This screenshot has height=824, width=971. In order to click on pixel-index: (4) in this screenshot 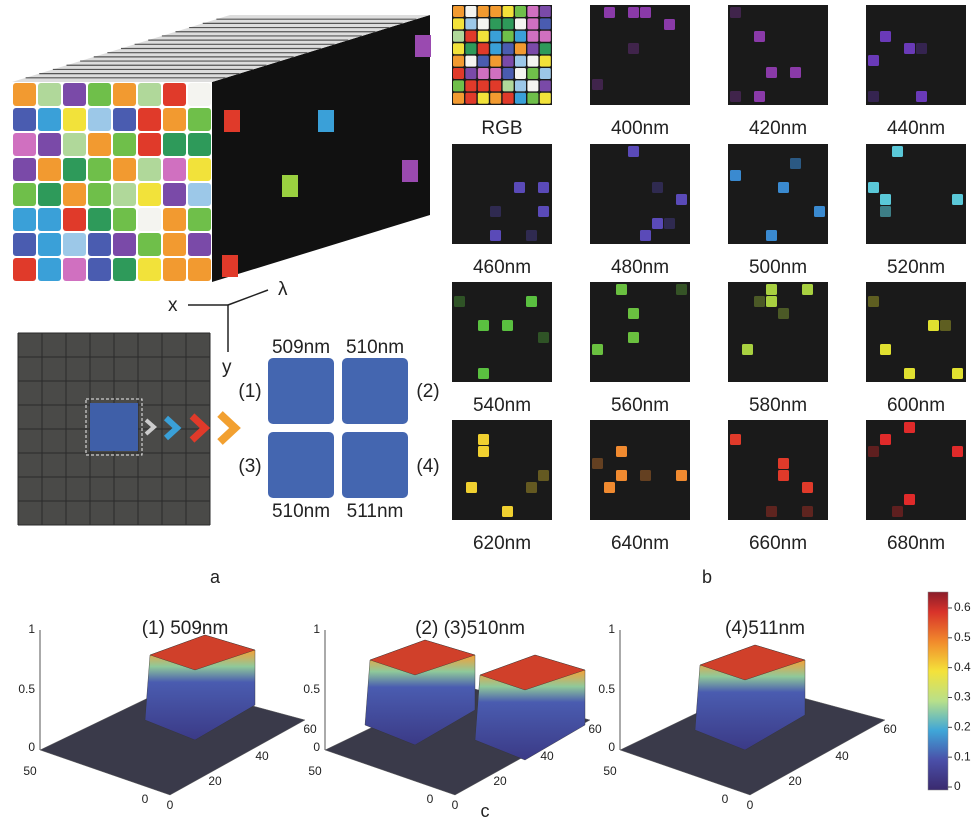, I will do `click(427, 466)`.